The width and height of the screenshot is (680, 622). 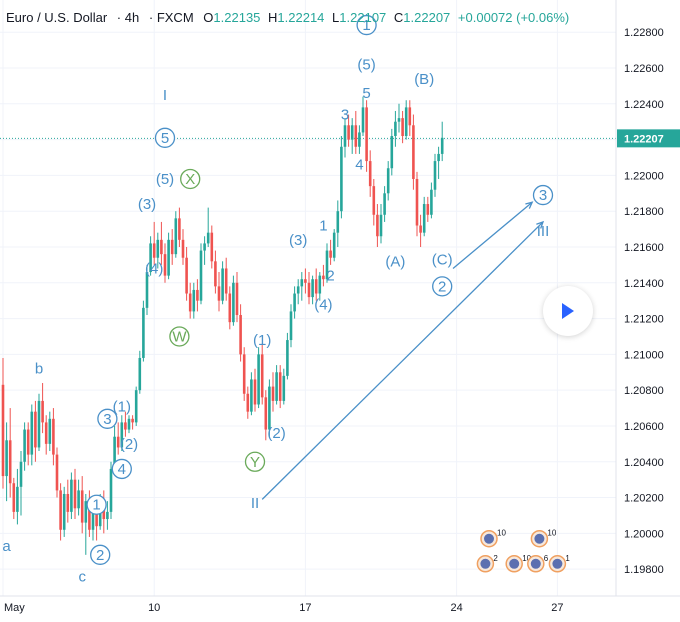 I want to click on price-tick-label: 1.22000, so click(x=644, y=176).